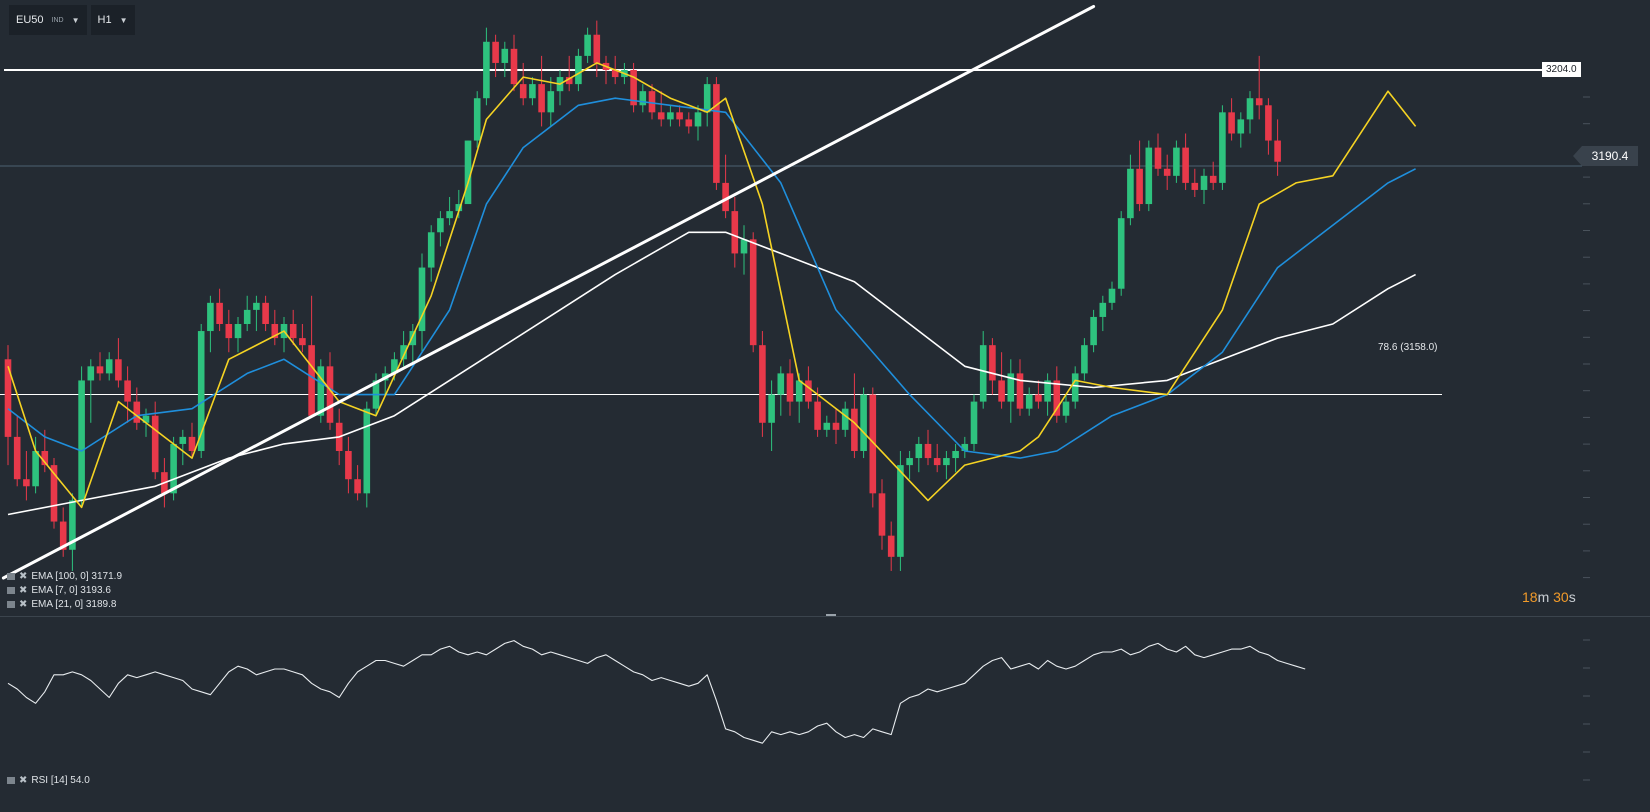 The height and width of the screenshot is (812, 1650). Describe the element at coordinates (57, 20) in the screenshot. I see `symbol-type-label: IND` at that location.